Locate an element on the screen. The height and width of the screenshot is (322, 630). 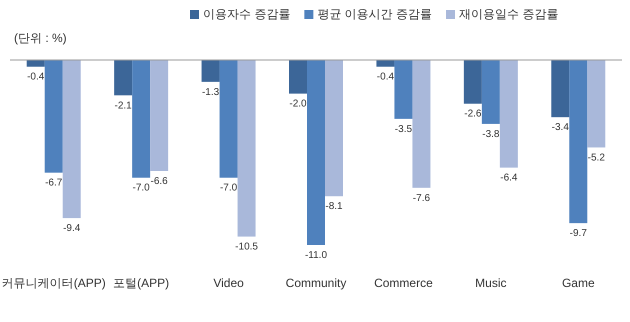
x-tick-label: Music is located at coordinates (491, 283).